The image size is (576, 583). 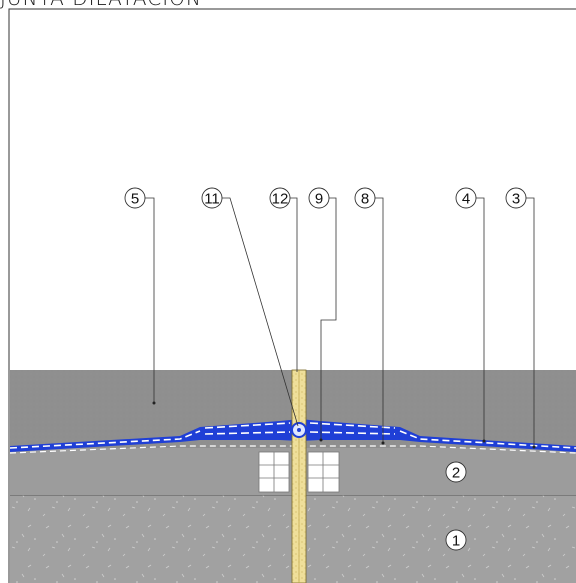 I want to click on svg-text: 8, so click(x=365, y=199).